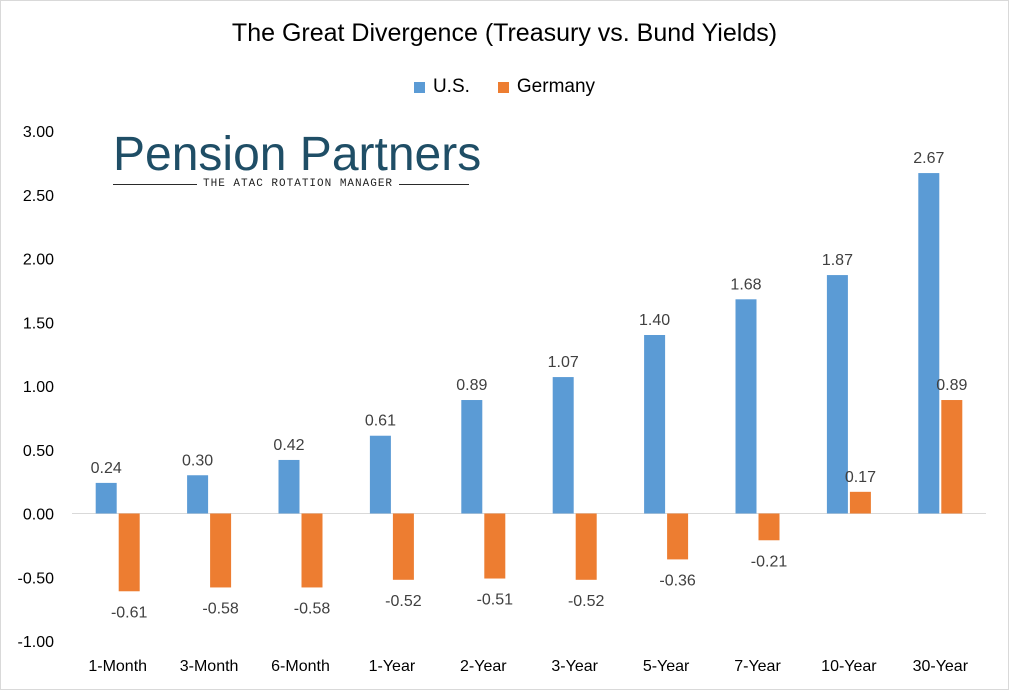 The width and height of the screenshot is (1009, 690). What do you see at coordinates (951, 385) in the screenshot?
I see `data-label-germany: 0.89` at bounding box center [951, 385].